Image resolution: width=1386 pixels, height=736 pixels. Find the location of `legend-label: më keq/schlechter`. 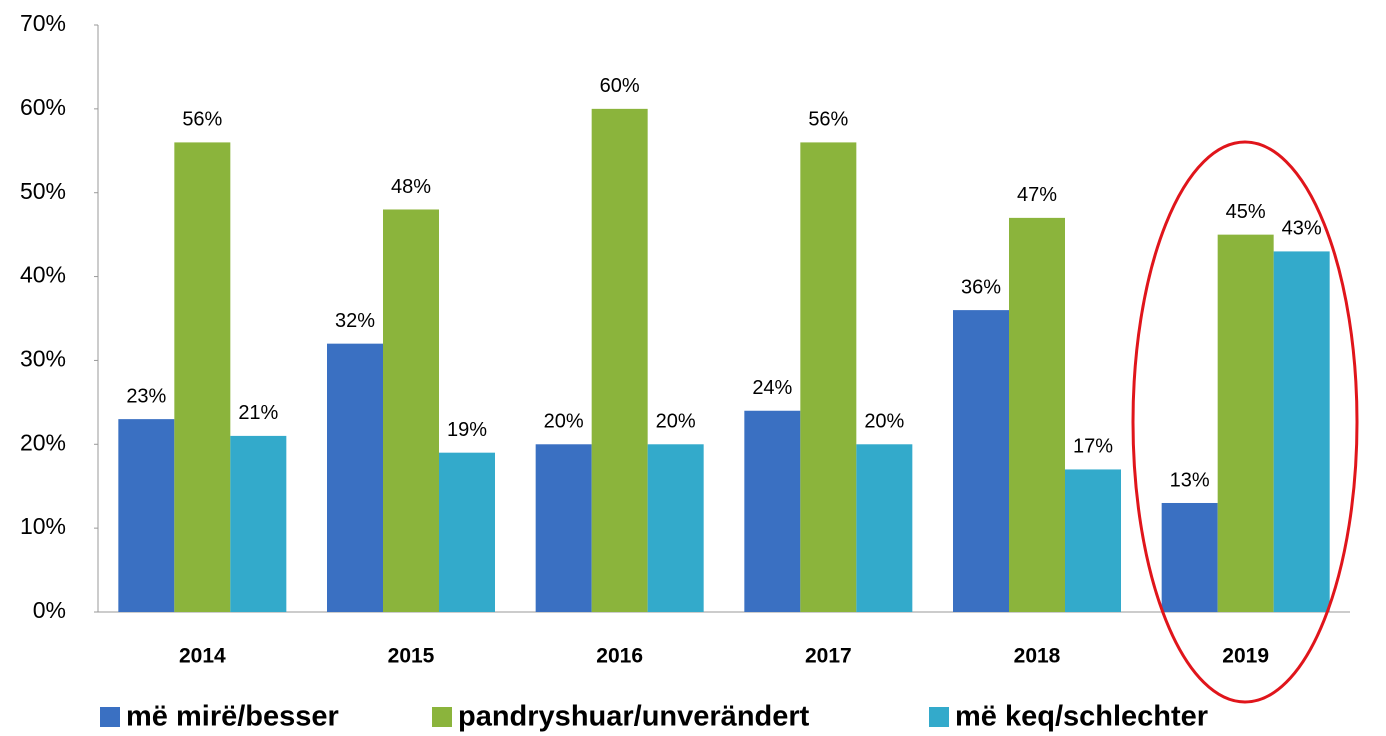

legend-label: më keq/schlechter is located at coordinates (1081, 717).